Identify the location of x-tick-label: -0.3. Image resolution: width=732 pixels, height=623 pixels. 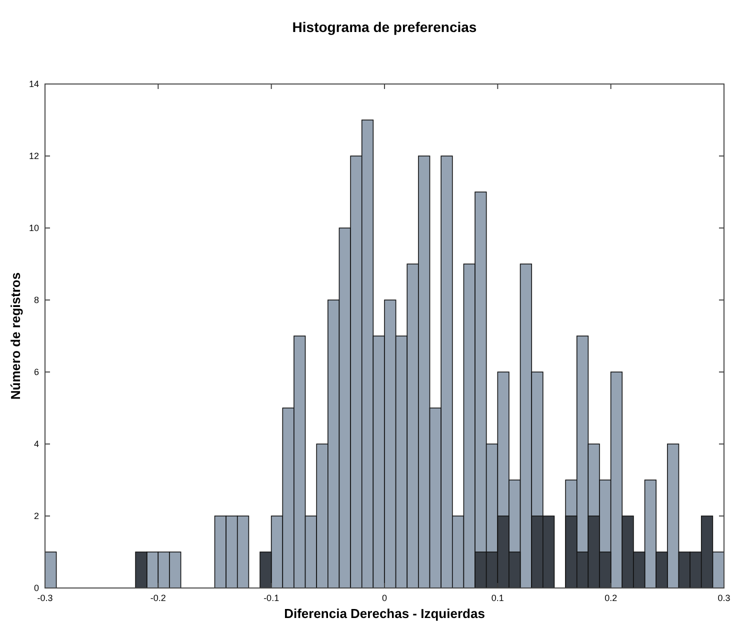
(45, 598).